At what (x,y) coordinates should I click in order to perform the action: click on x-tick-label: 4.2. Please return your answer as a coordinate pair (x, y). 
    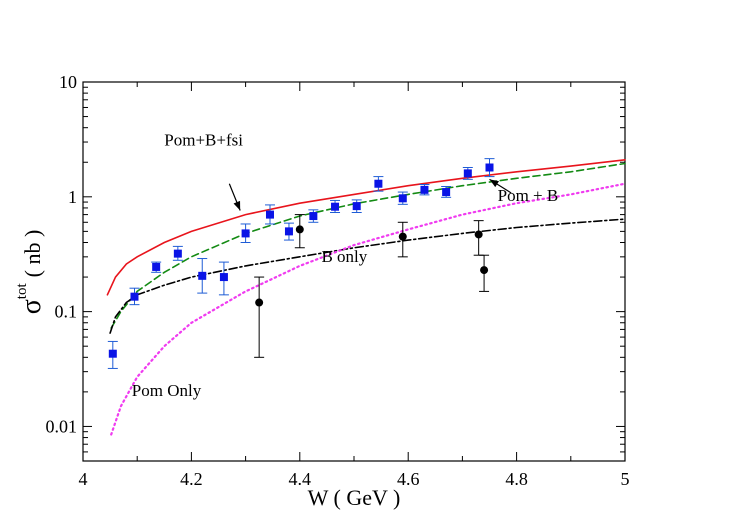
    Looking at the image, I should click on (191, 479).